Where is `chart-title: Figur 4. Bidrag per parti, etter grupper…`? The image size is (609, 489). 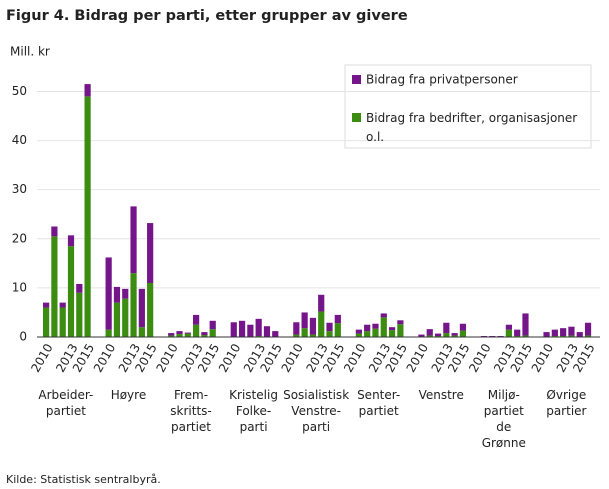 chart-title: Figur 4. Bidrag per parti, etter grupper… is located at coordinates (207, 16).